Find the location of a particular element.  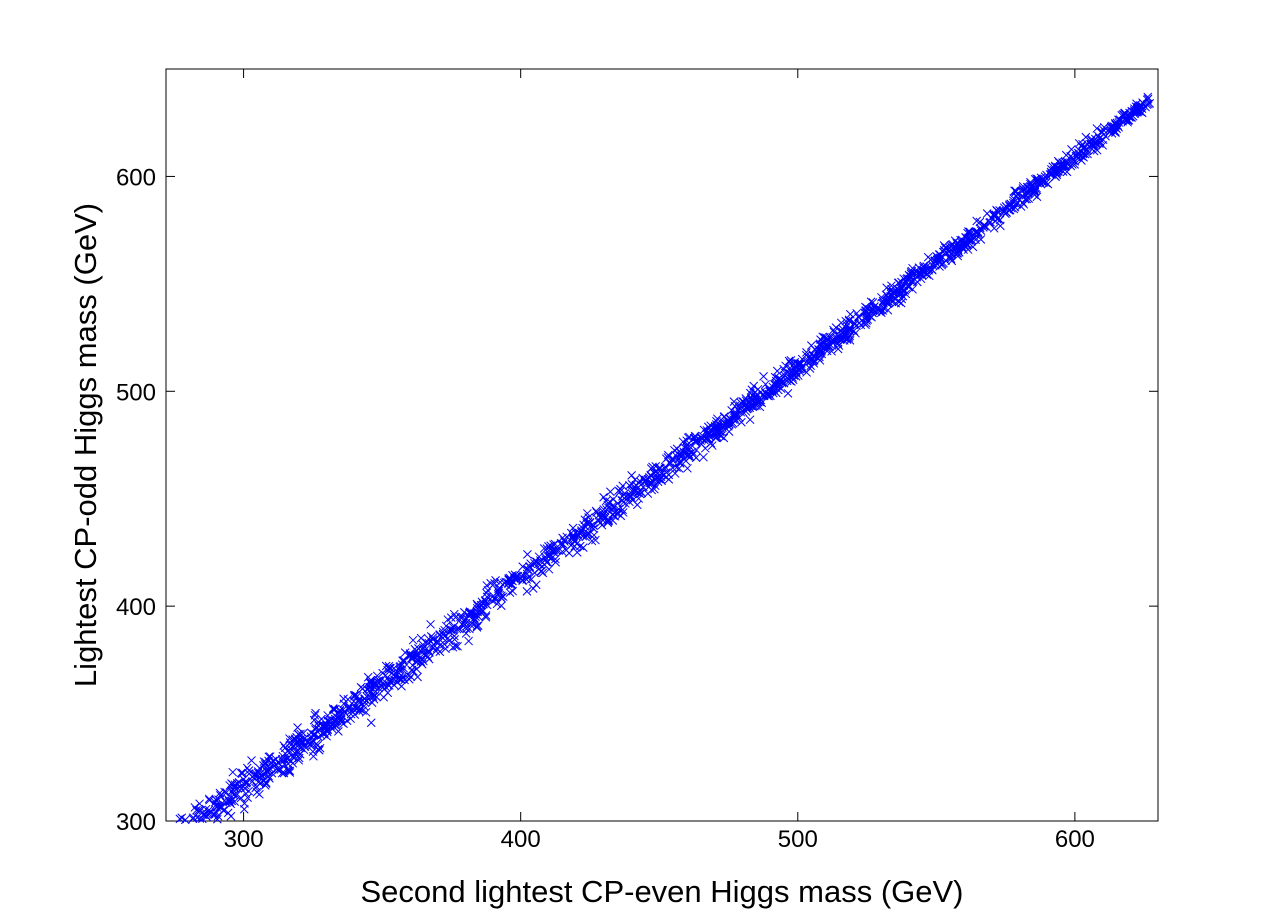

y-tick-label: 500 is located at coordinates (136, 392).